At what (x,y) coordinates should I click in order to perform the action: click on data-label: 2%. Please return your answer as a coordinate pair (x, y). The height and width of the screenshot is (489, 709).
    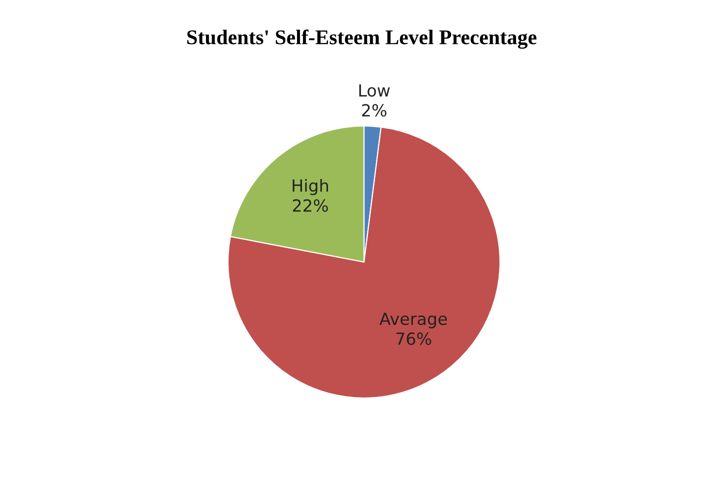
    Looking at the image, I should click on (374, 110).